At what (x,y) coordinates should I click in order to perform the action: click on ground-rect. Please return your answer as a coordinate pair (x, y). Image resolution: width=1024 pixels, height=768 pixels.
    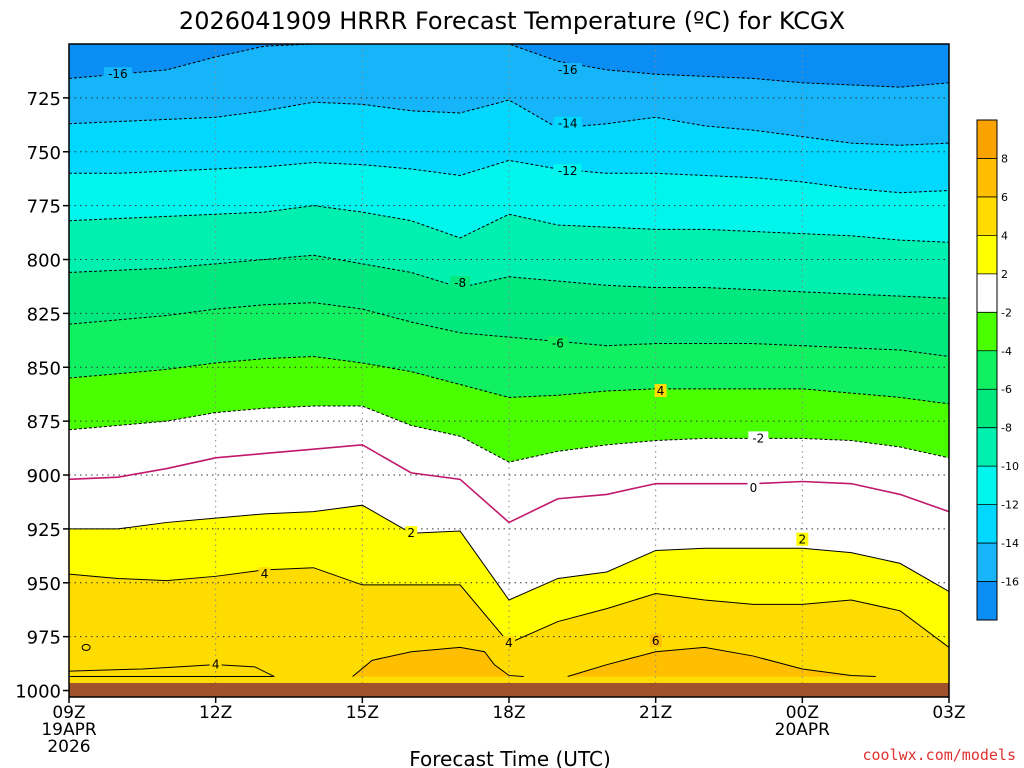
    Looking at the image, I should click on (509, 689).